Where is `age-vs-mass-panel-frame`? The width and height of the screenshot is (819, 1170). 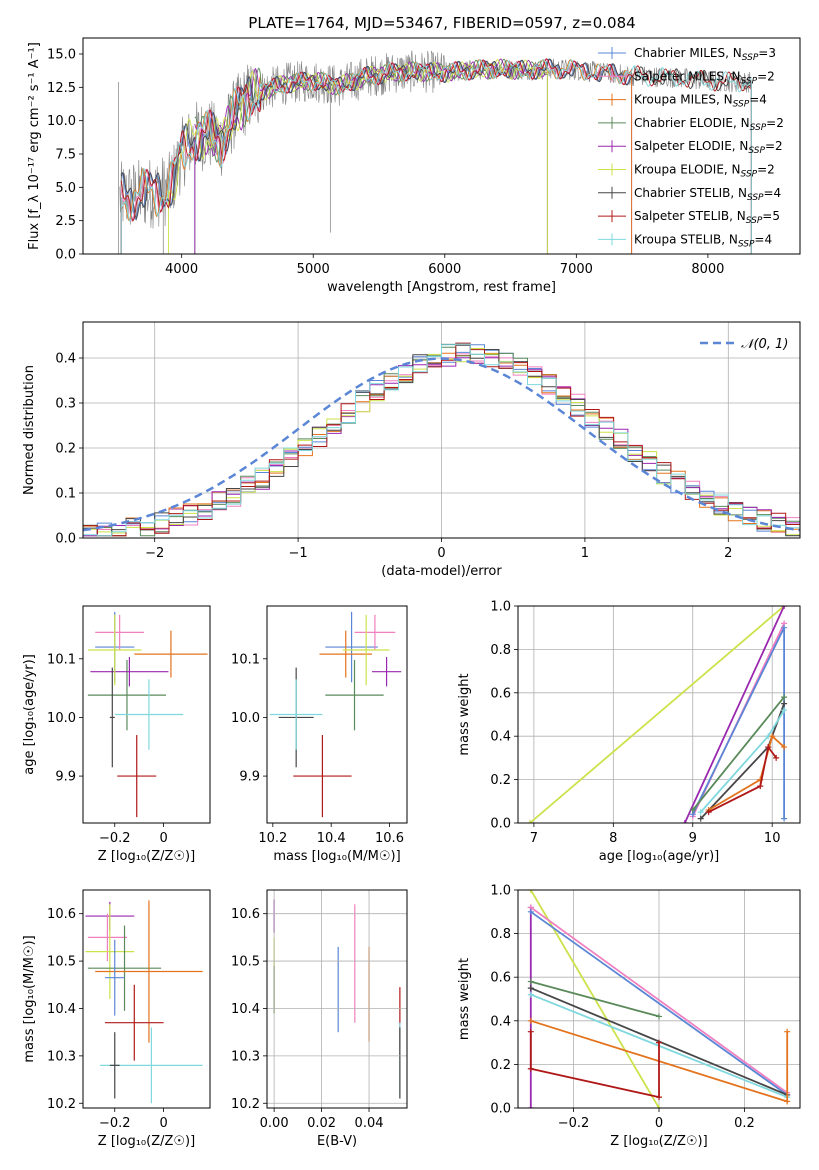
age-vs-mass-panel-frame is located at coordinates (337, 714).